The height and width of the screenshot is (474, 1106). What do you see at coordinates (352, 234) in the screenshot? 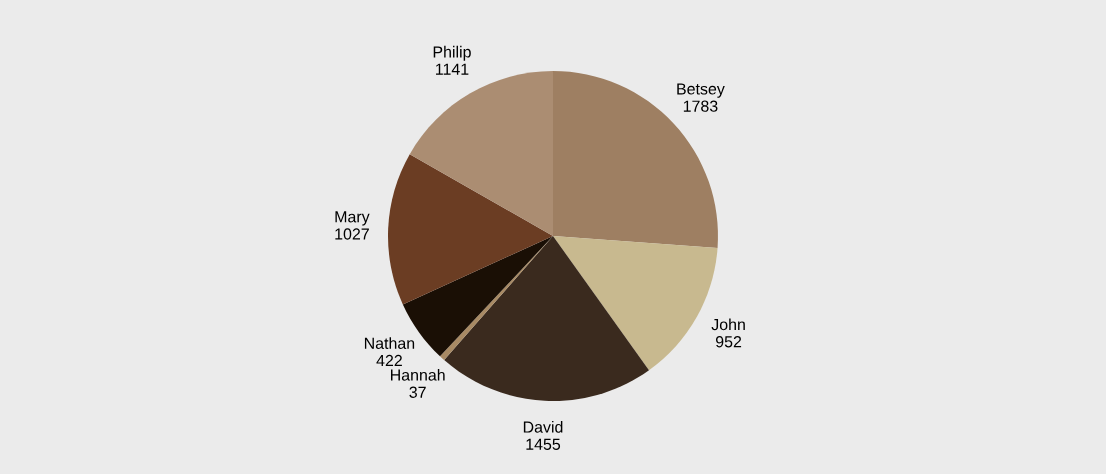
I see `data-label: 1027` at bounding box center [352, 234].